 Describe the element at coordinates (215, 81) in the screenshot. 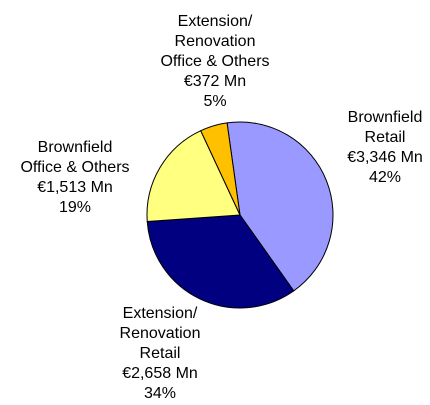

I see `value-label: €372 Mn` at that location.